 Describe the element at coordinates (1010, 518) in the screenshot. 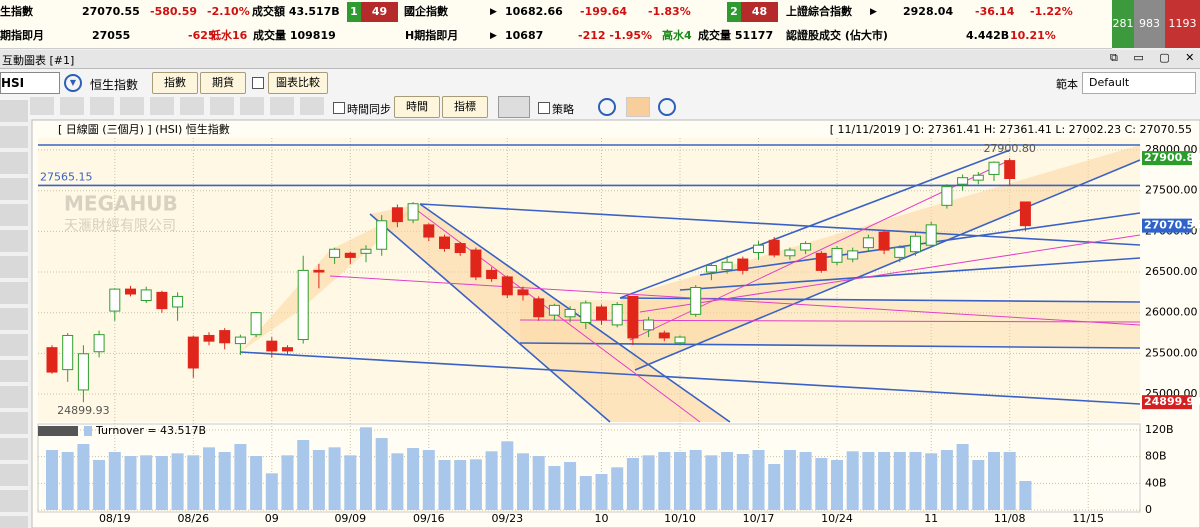

I see `x-tick-label: 11/08` at that location.